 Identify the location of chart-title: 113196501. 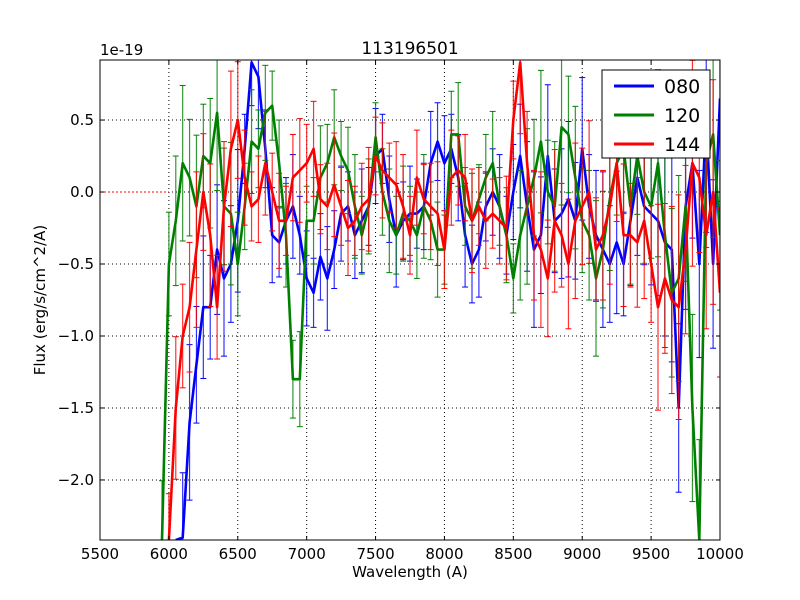
(409, 49).